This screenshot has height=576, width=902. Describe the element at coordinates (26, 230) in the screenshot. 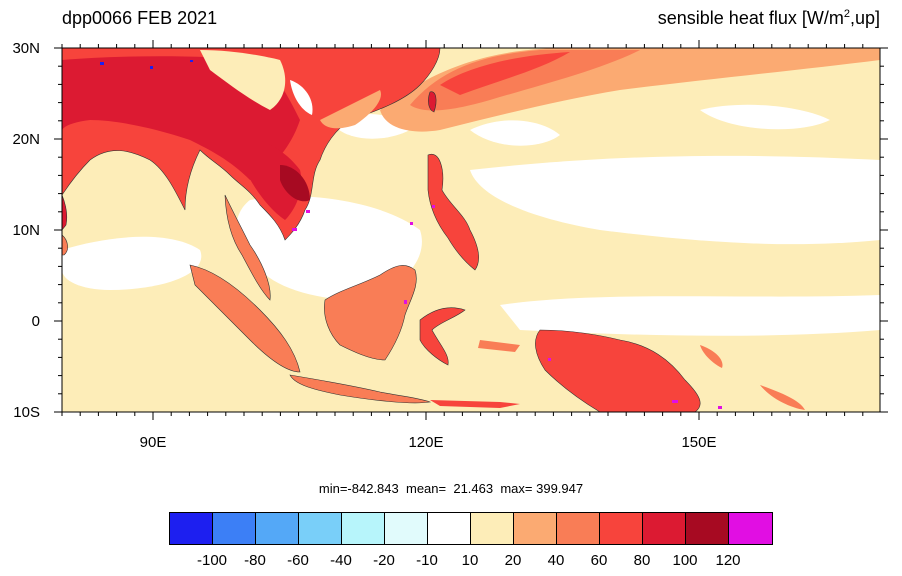

I see `lat-label-10n: 10N` at that location.